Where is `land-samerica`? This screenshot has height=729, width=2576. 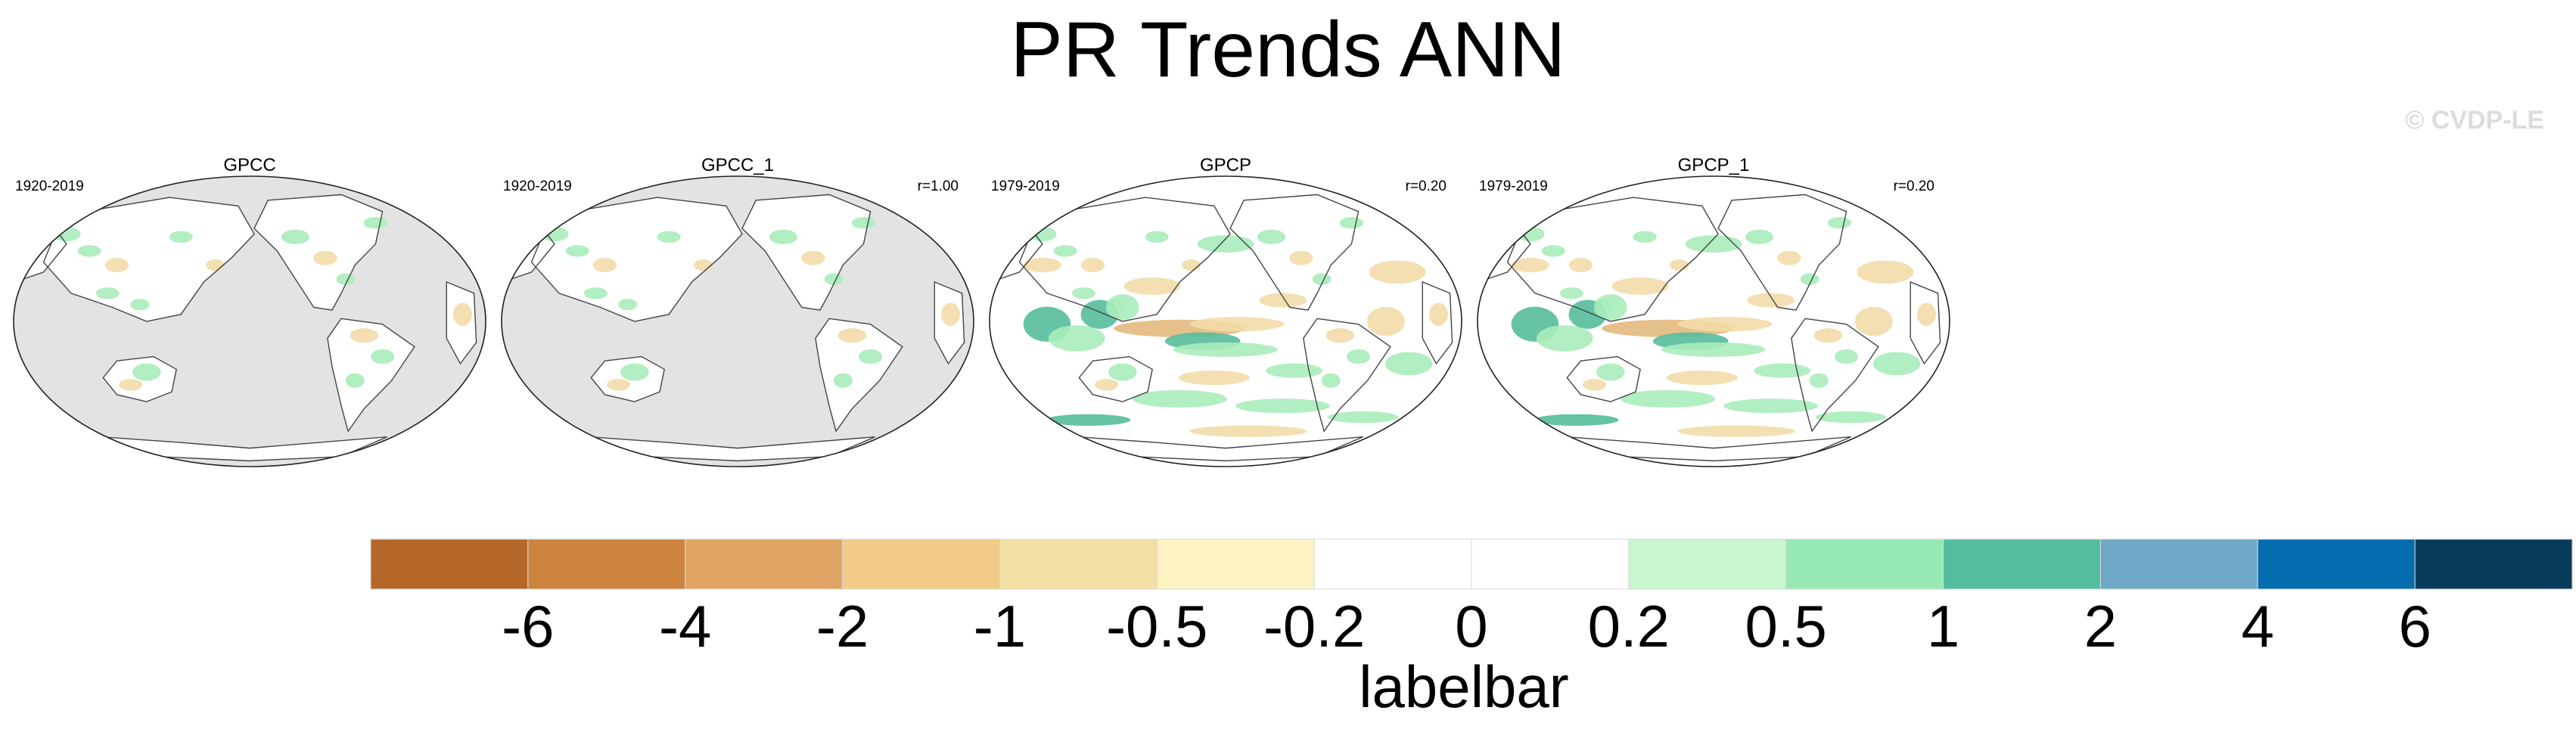 land-samerica is located at coordinates (371, 375).